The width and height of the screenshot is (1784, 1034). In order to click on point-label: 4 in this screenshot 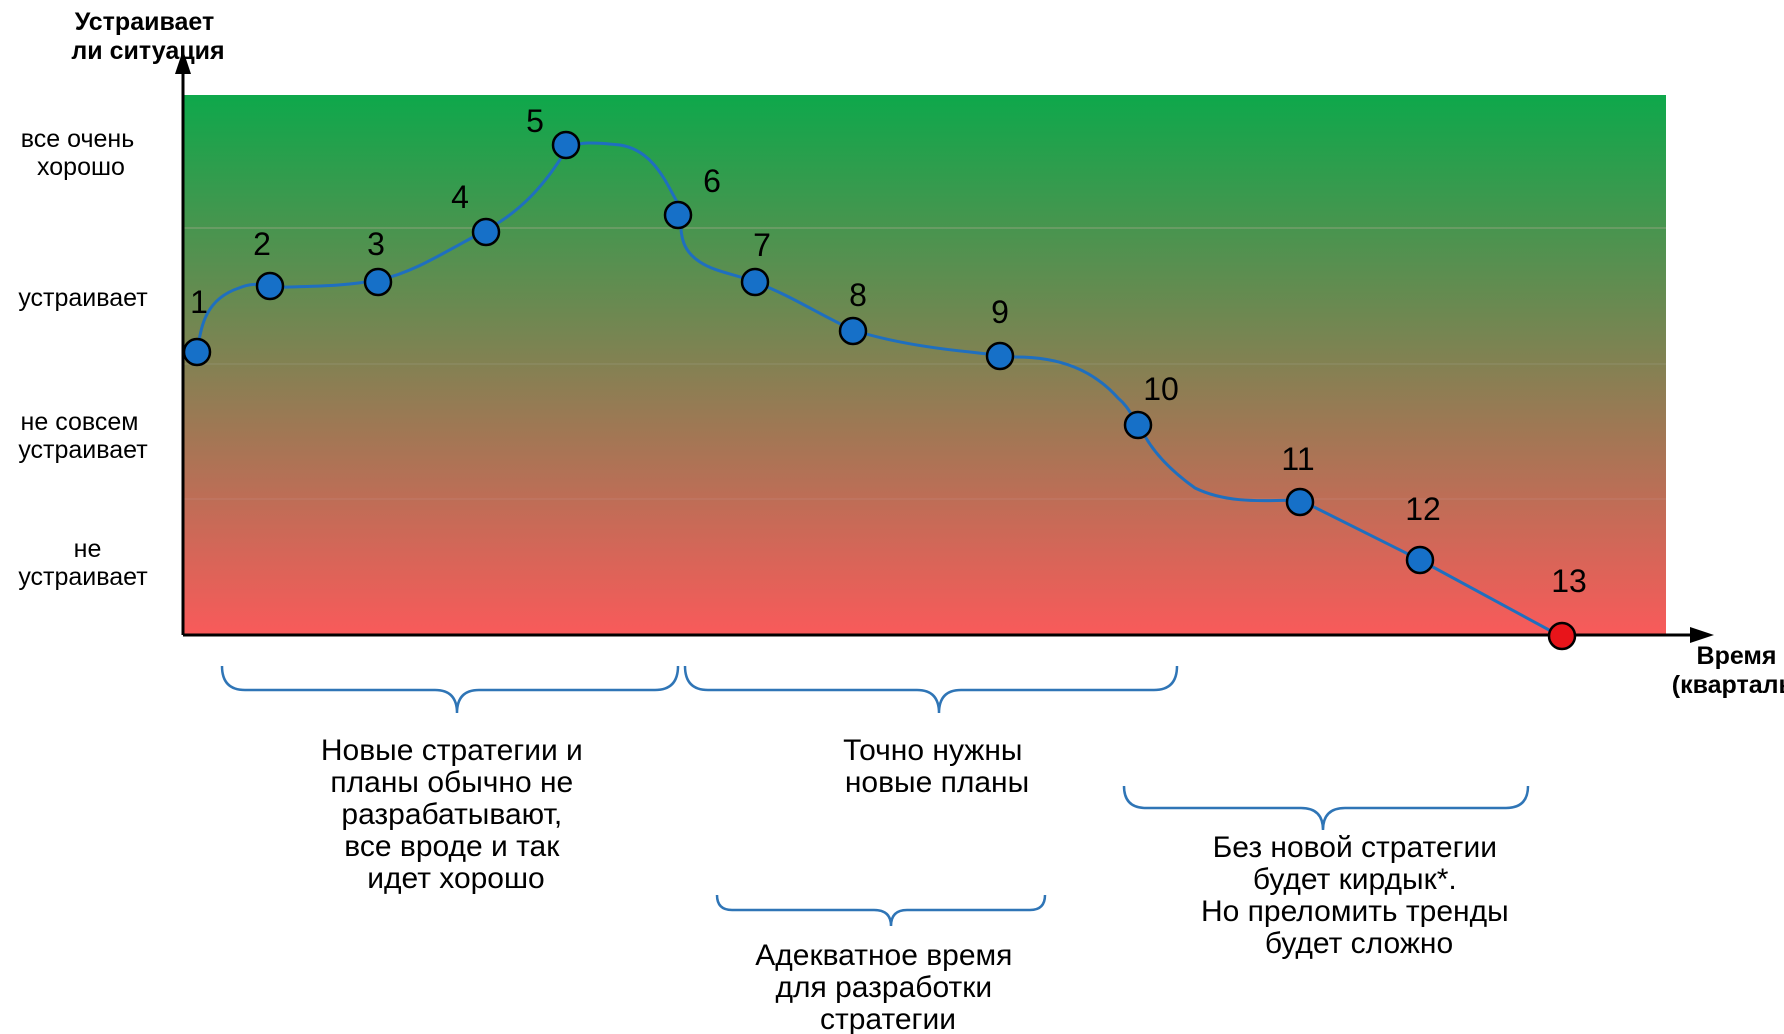, I will do `click(460, 197)`.